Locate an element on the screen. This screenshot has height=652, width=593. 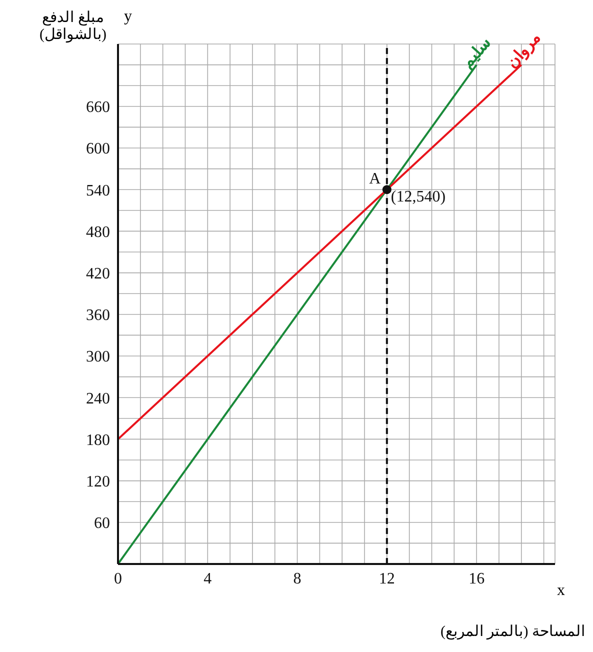
y-tick-label: 300 is located at coordinates (98, 357).